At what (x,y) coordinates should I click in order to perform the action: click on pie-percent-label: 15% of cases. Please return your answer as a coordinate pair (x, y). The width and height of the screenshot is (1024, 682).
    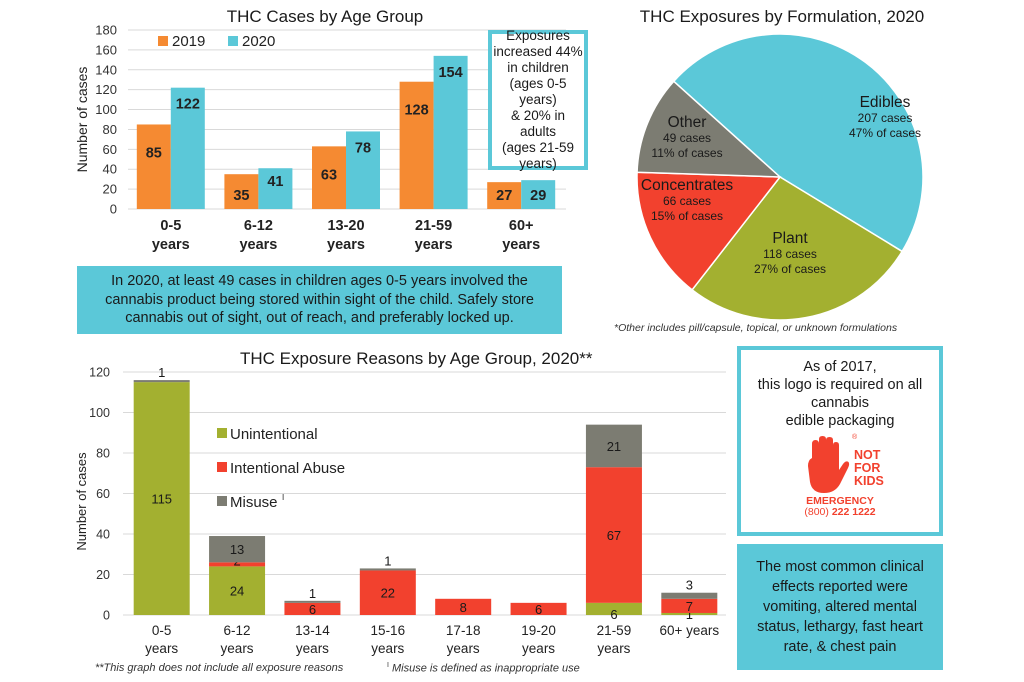
    Looking at the image, I should click on (687, 216).